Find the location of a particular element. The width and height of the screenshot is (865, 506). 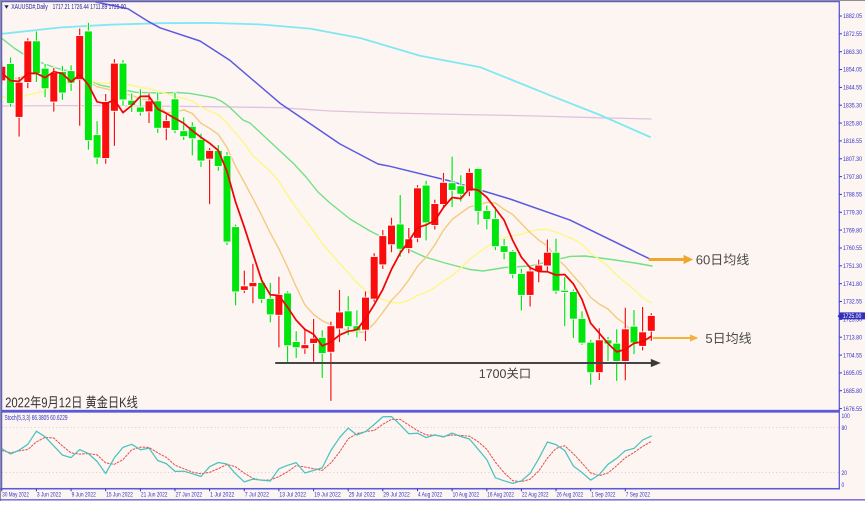

svg-text: 1741.80 is located at coordinates (852, 284).